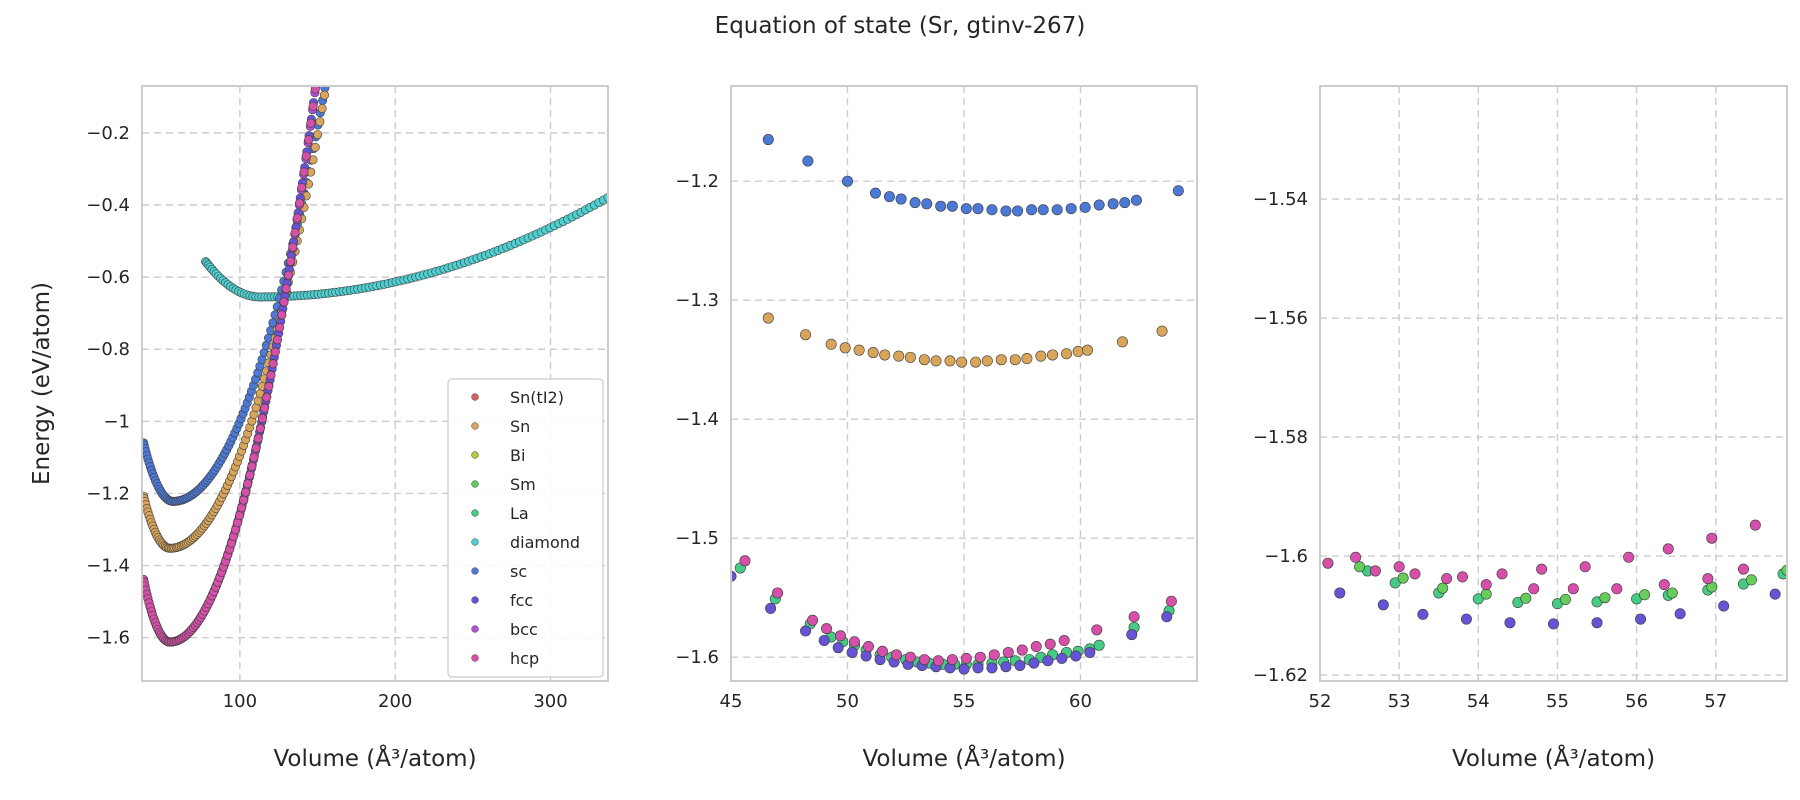 The image size is (1800, 800). I want to click on x-tick-label: 56, so click(1636, 701).